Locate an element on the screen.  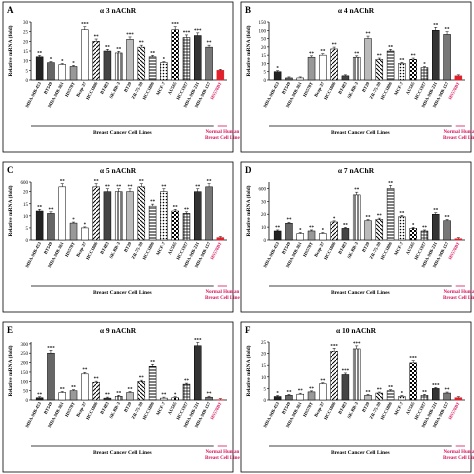
y-tick-label: 30 is located at coordinates (264, 202).